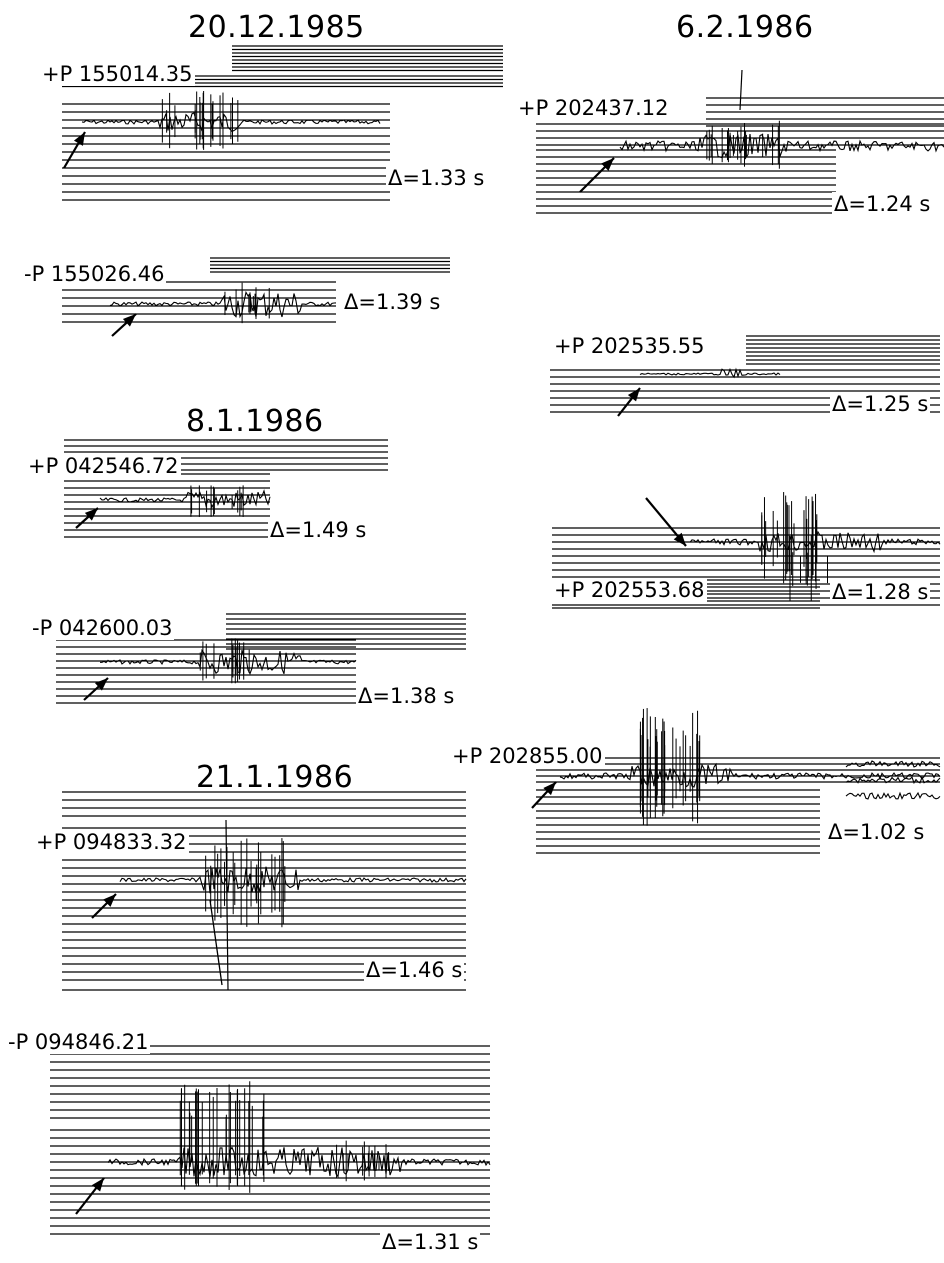  Describe the element at coordinates (276, 27) in the screenshot. I see `date-heading: 20.12.1985` at that location.